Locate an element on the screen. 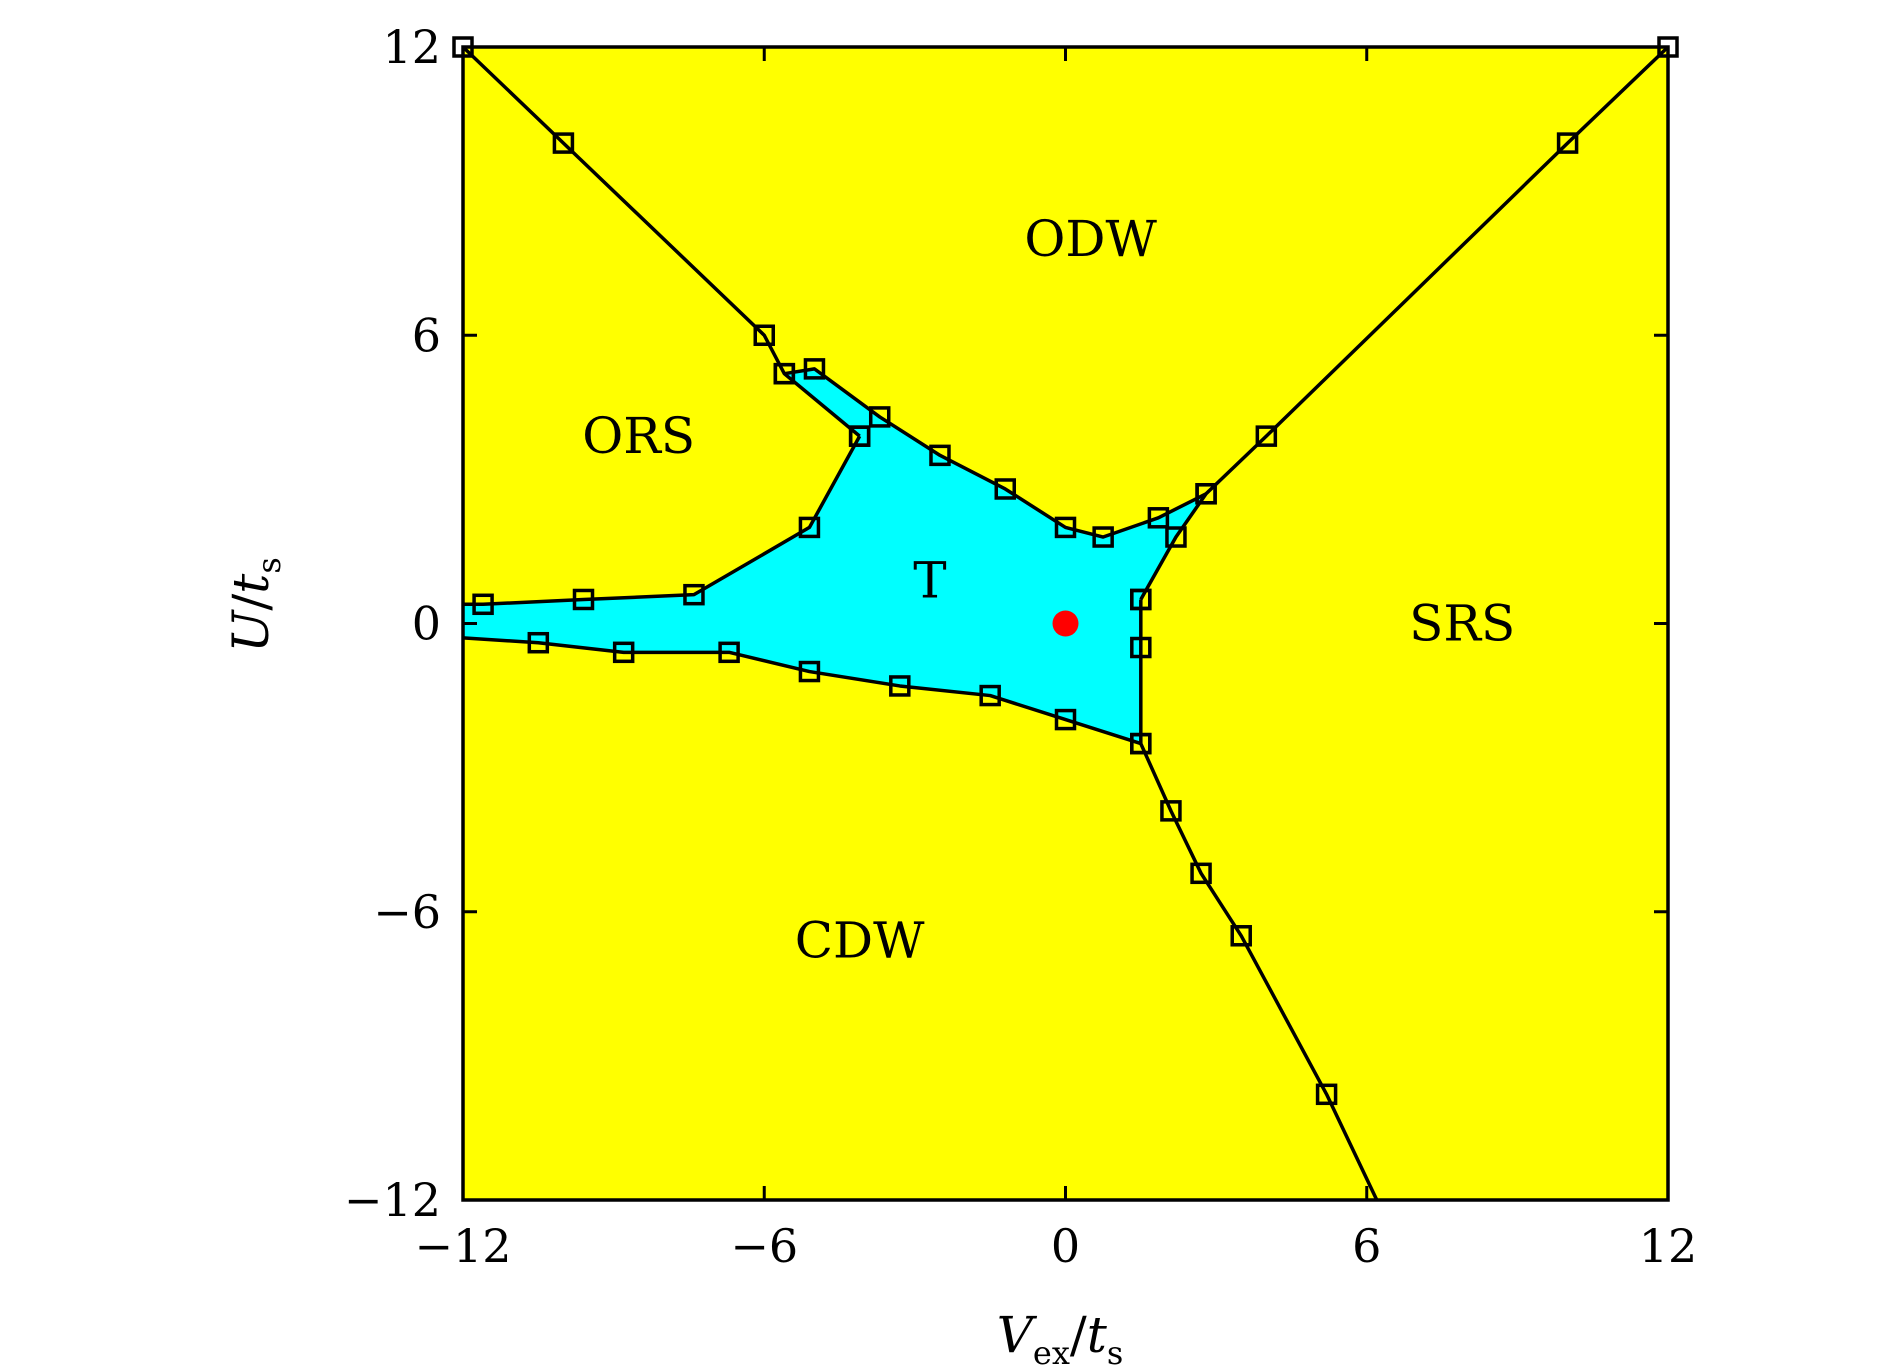 The width and height of the screenshot is (1890, 1371). t-phase-region is located at coordinates (835, 556).